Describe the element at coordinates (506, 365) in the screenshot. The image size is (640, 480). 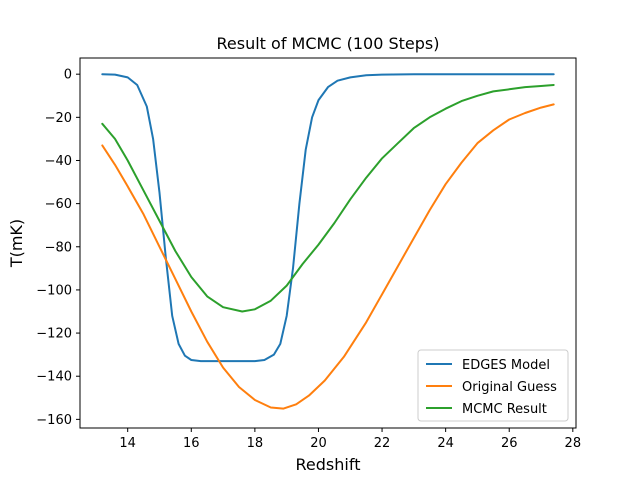
I see `legend-label-edges-model: EDGES Model` at that location.